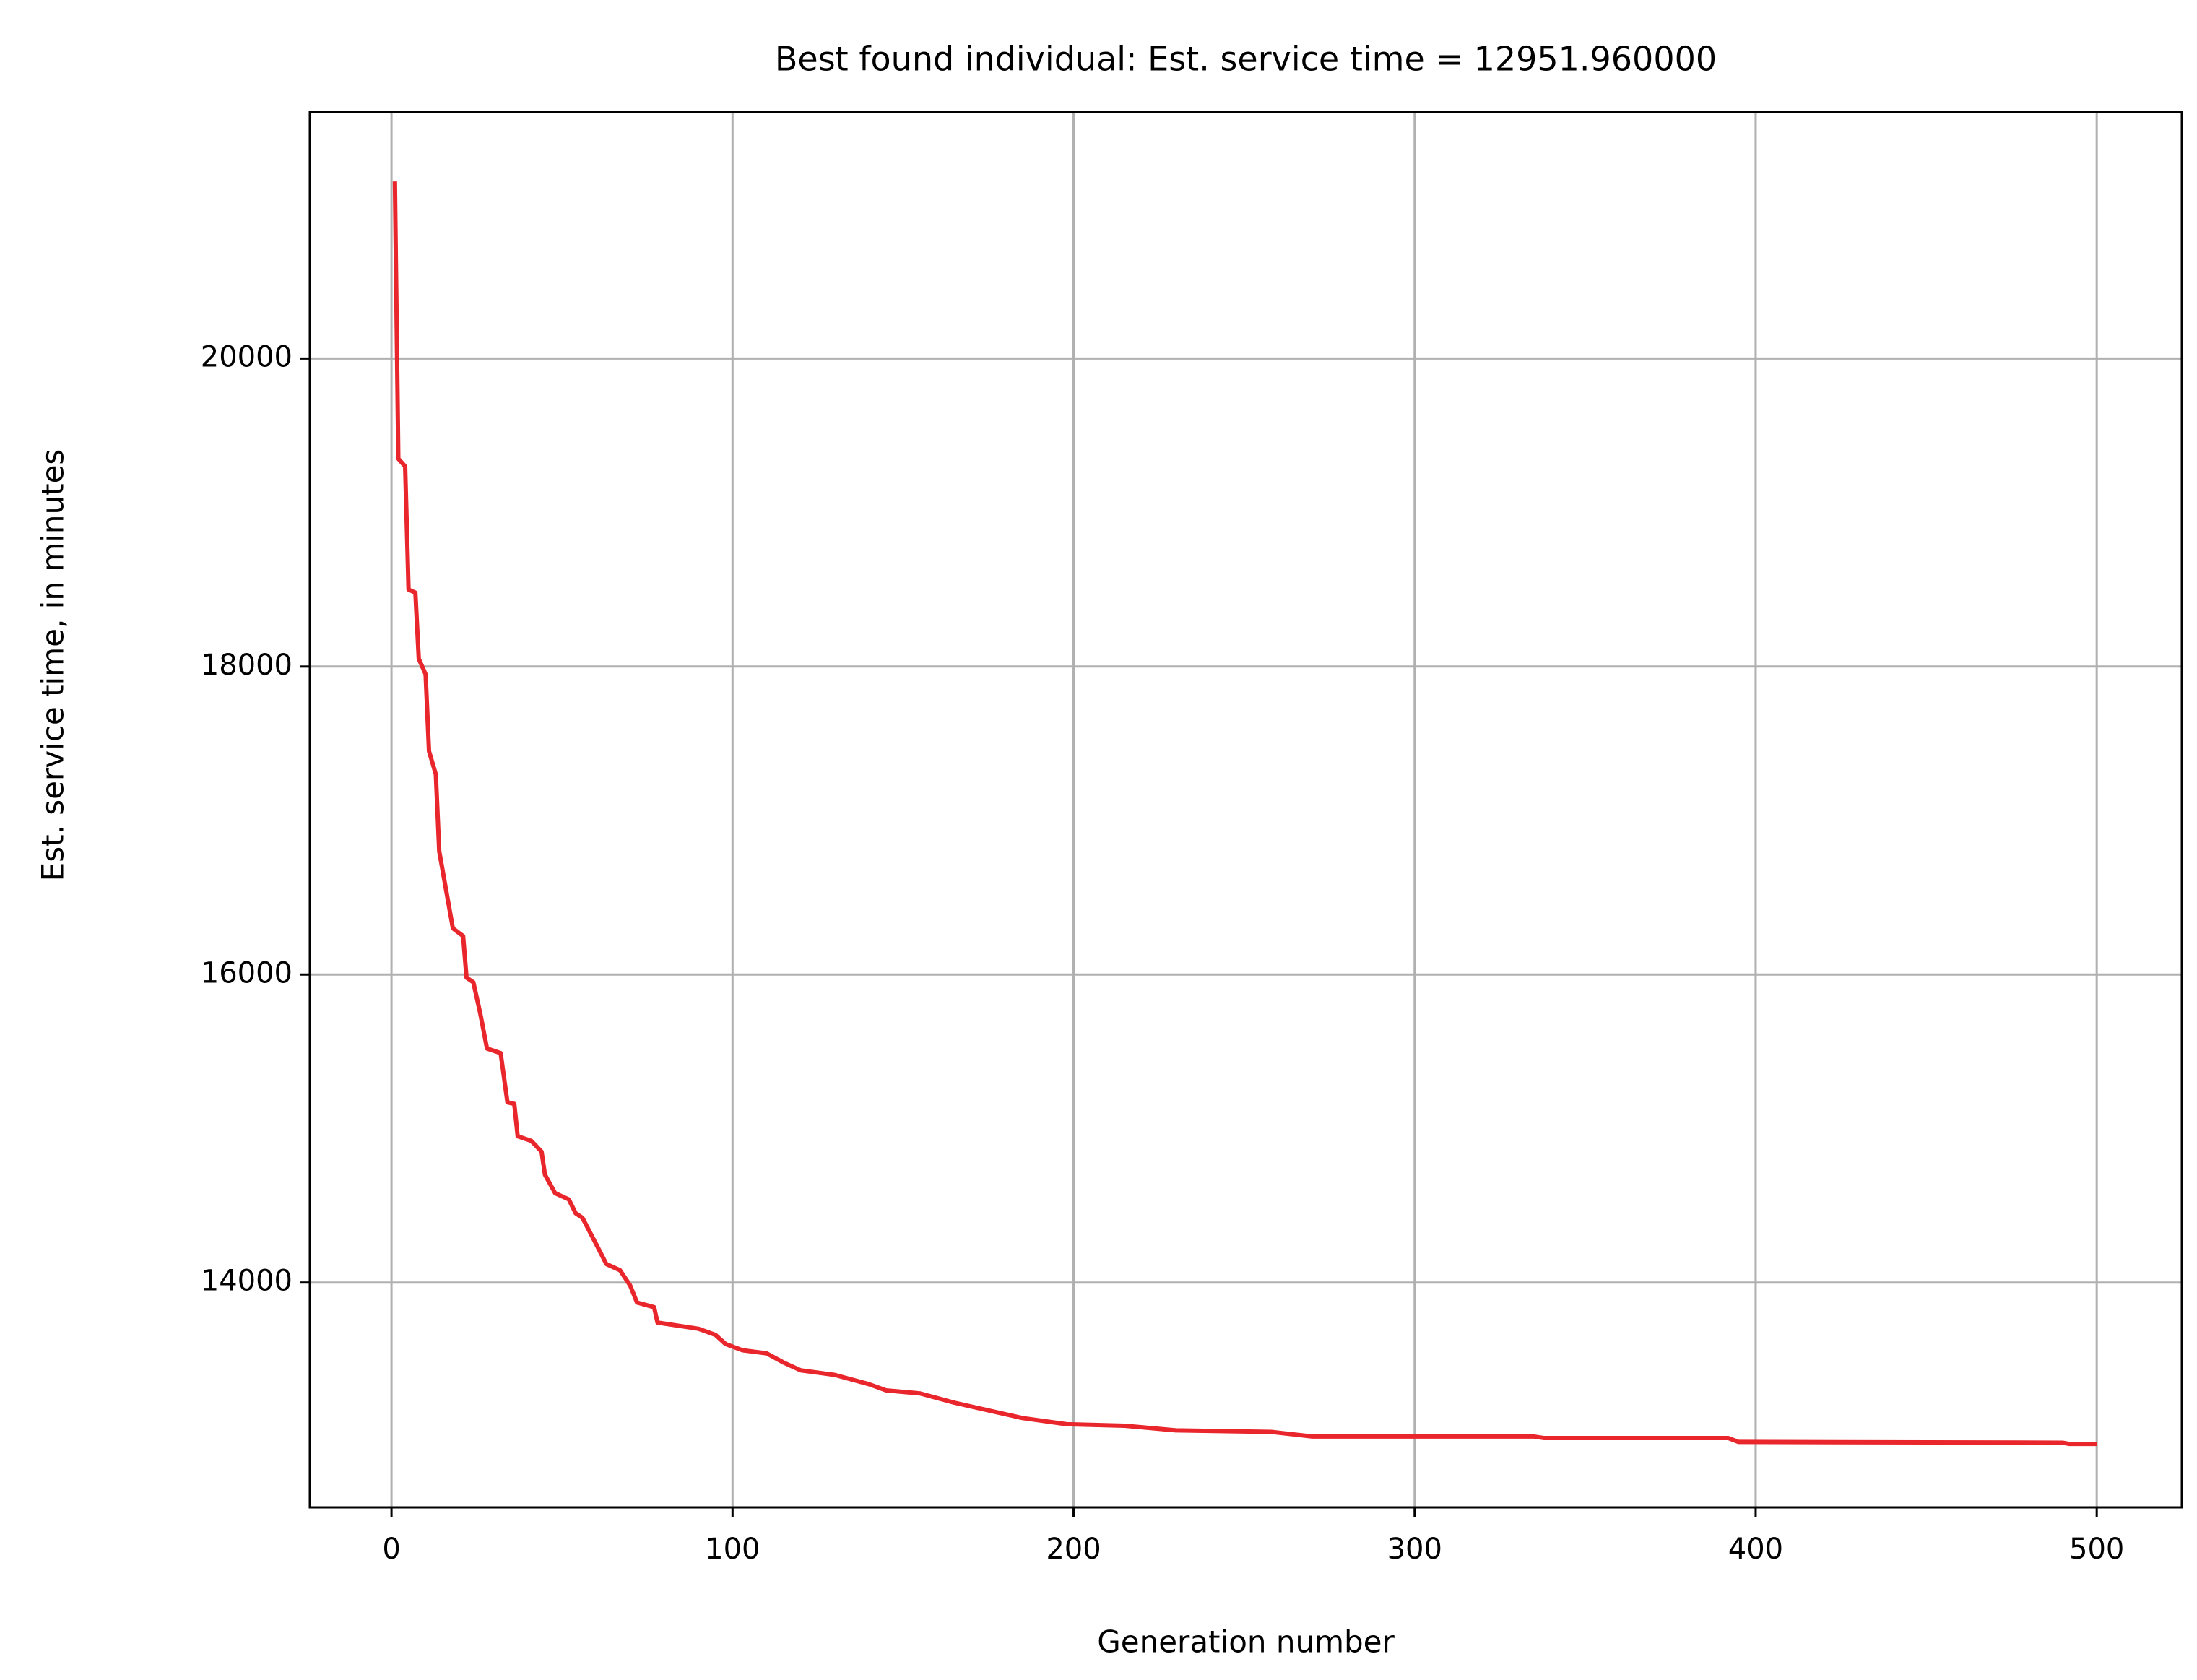 Image resolution: width=2197 pixels, height=1680 pixels. I want to click on y-tick-label: 14000, so click(246, 1281).